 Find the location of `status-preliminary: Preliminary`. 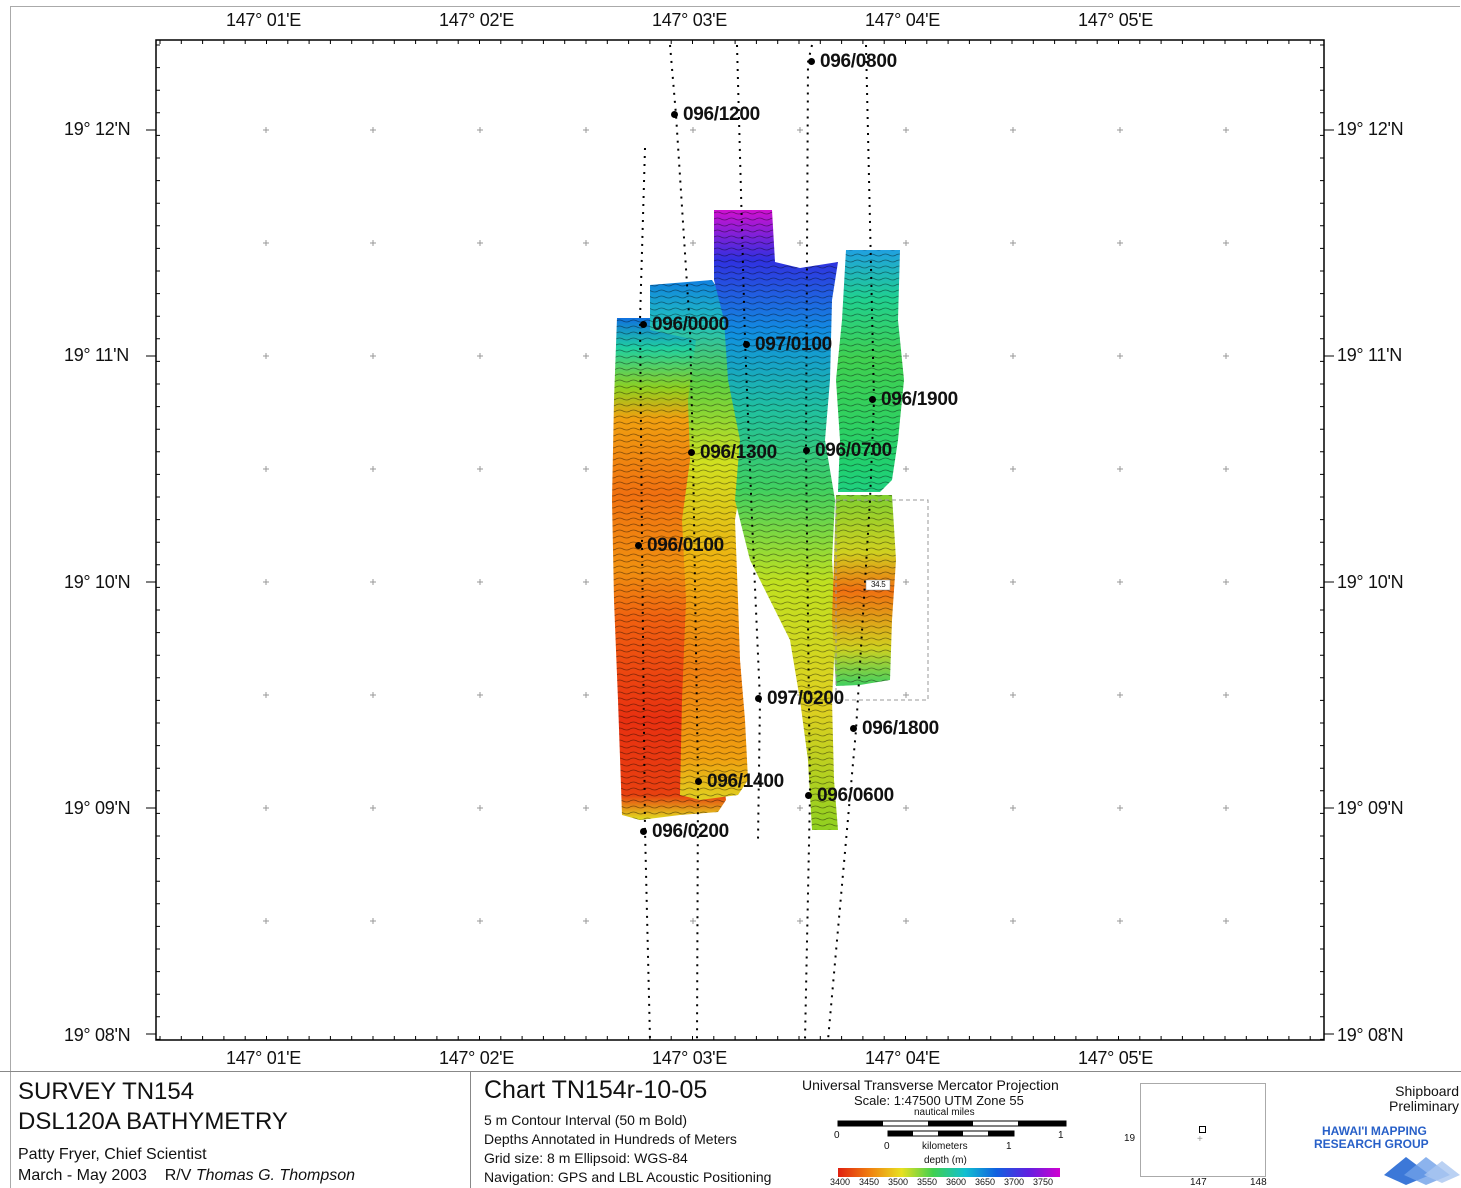

status-preliminary: Preliminary is located at coordinates (1423, 1106).